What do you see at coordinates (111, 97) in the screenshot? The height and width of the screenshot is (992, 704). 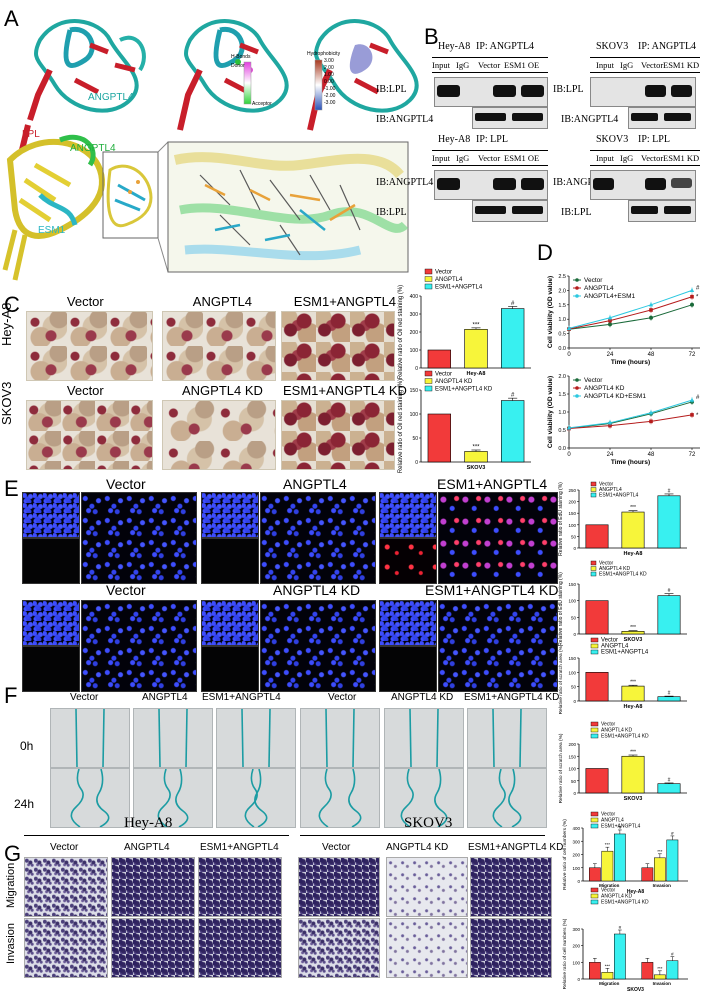 I see `angptl4-label: ANGPTL4` at bounding box center [111, 97].